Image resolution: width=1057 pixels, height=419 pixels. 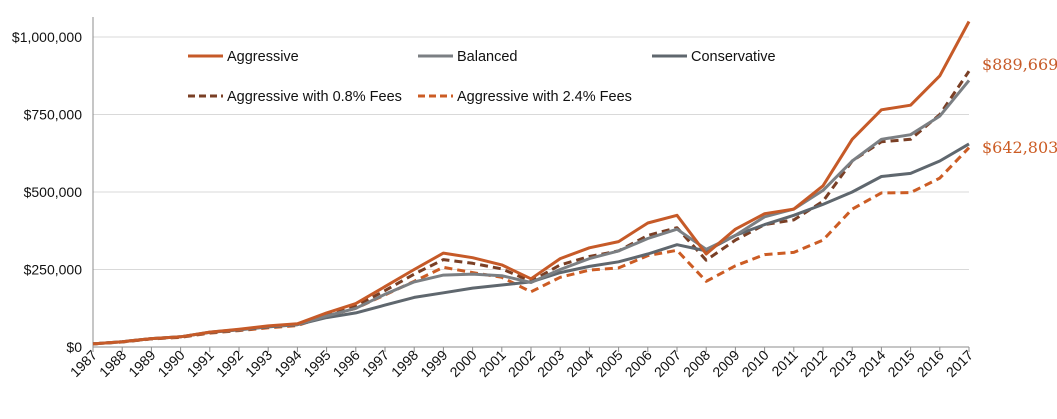 What do you see at coordinates (47, 37) in the screenshot?
I see `y-tick-label: $1,000,000` at bounding box center [47, 37].